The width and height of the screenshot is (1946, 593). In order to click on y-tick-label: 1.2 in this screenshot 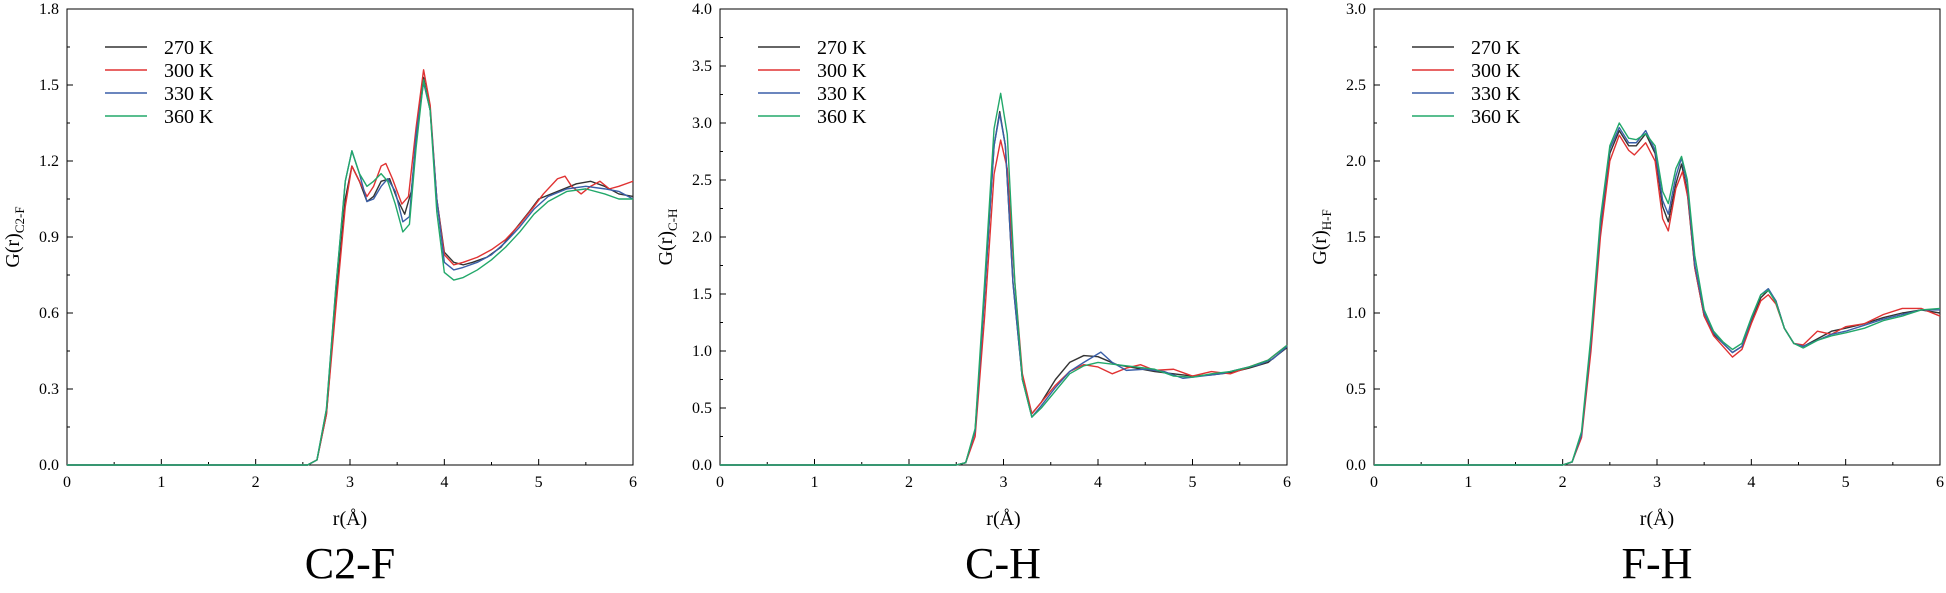, I will do `click(49, 161)`.